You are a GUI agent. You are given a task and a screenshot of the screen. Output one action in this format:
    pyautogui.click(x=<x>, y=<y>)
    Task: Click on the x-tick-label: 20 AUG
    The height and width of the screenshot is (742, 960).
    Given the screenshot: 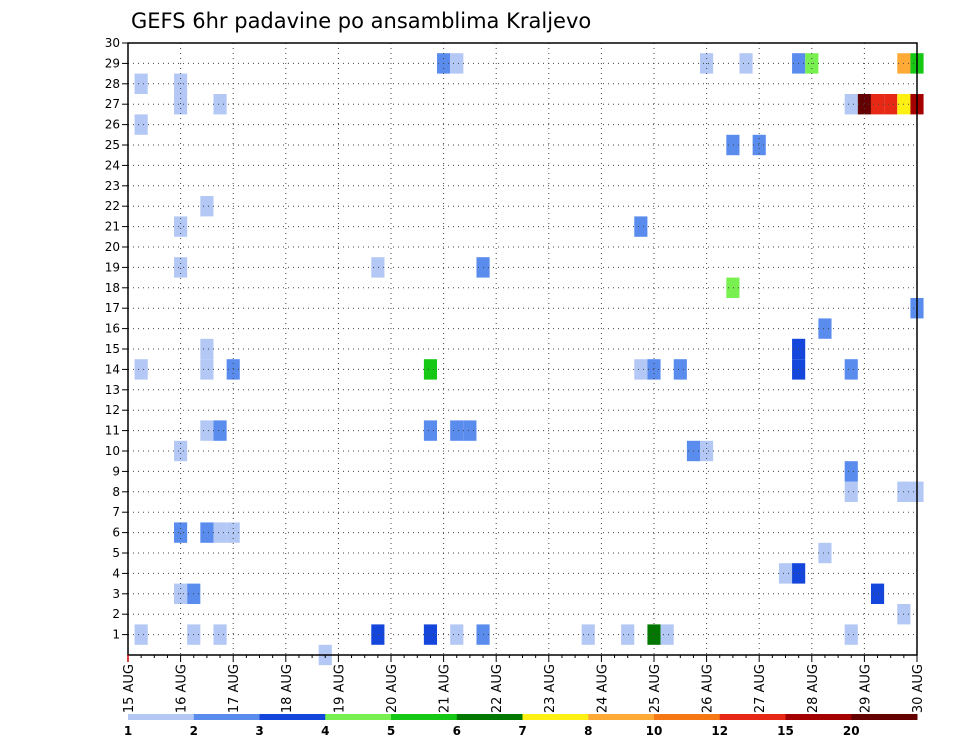 What is the action you would take?
    pyautogui.click(x=392, y=688)
    